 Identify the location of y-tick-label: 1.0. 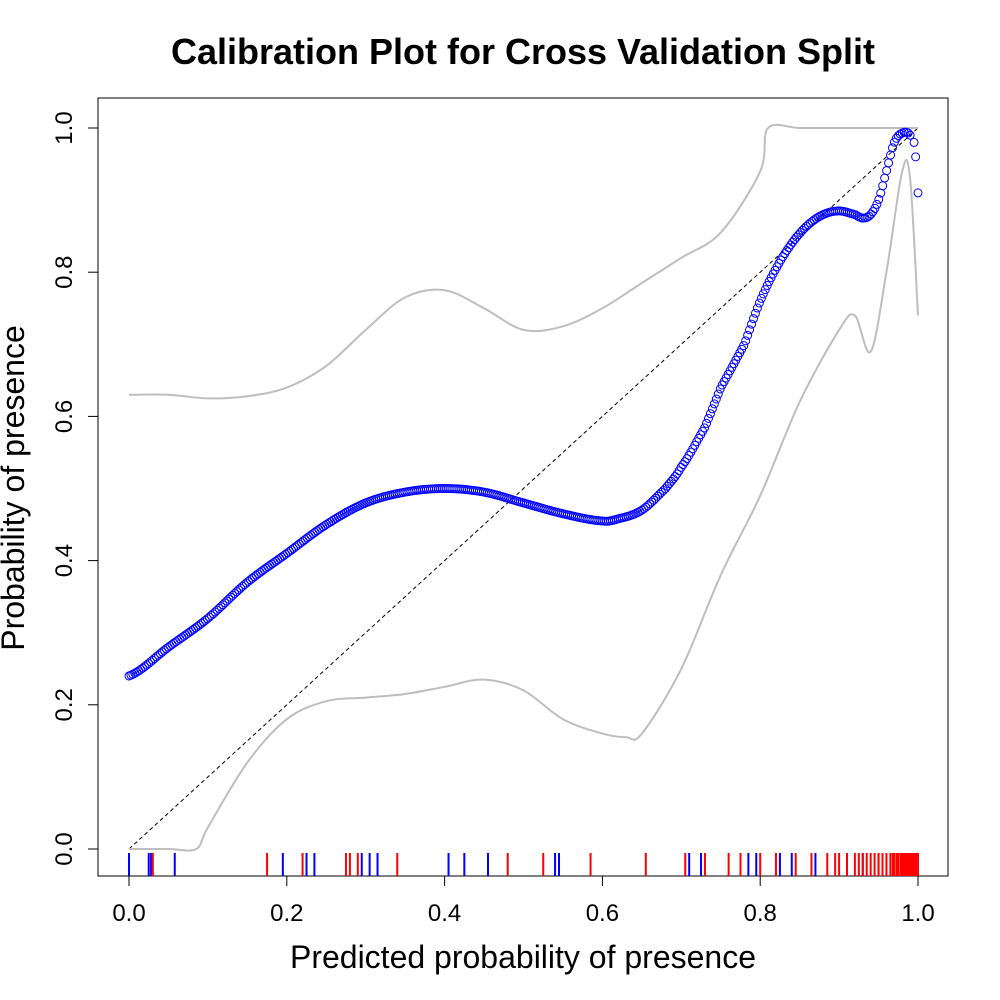
(64, 127).